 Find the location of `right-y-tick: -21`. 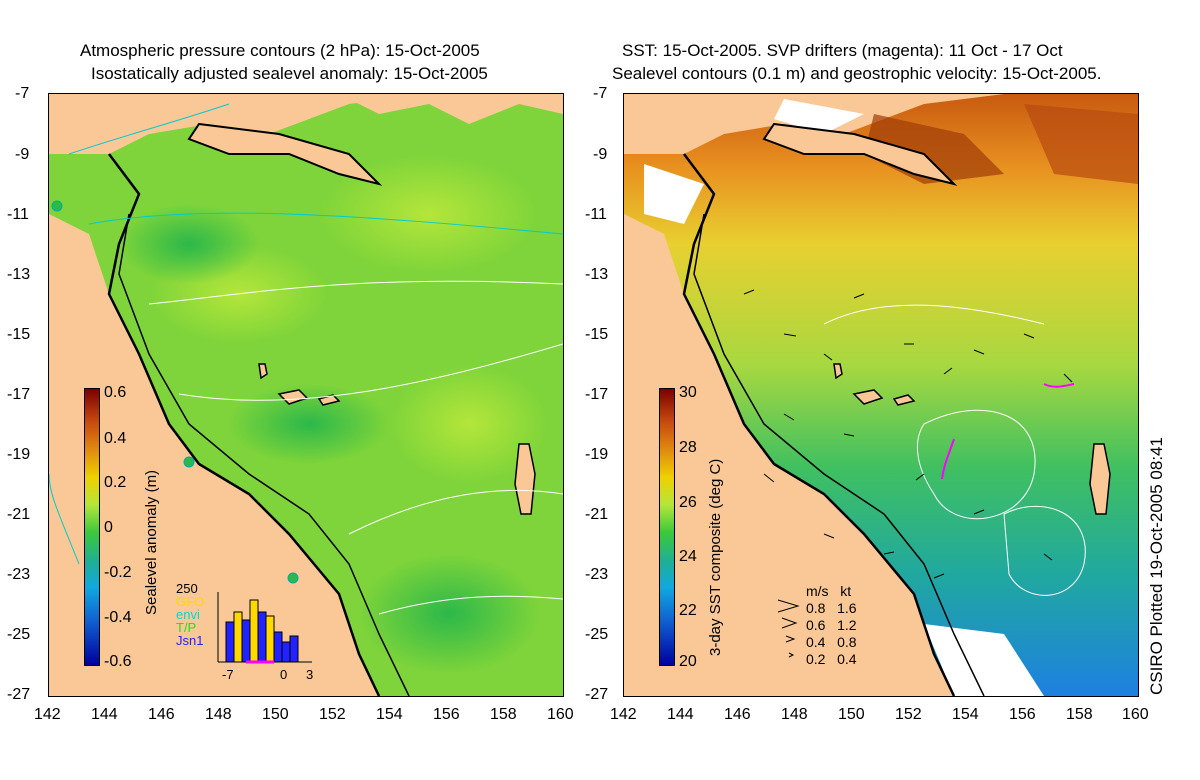

right-y-tick: -21 is located at coordinates (597, 514).